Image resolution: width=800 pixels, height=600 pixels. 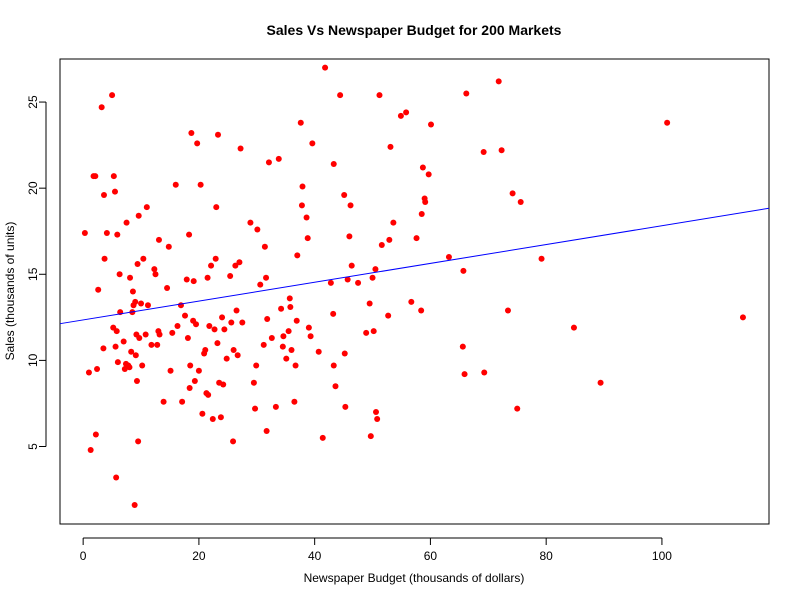 What do you see at coordinates (36, 272) in the screenshot?
I see `y-axis: 5 10 15 20 25` at bounding box center [36, 272].